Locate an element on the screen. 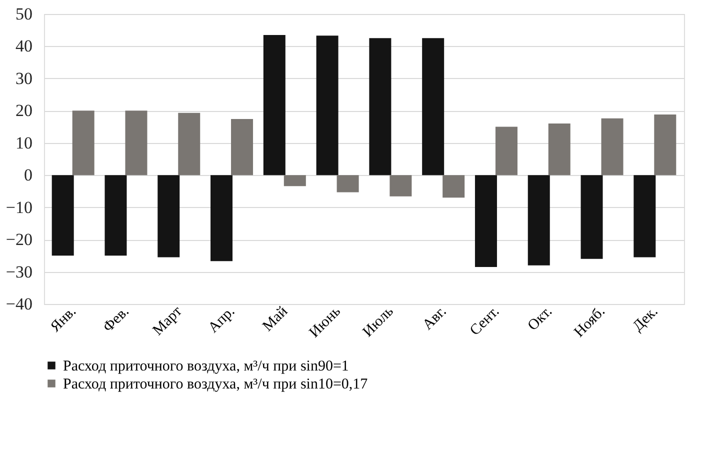 This screenshot has height=452, width=719. y-tick-label: 50 is located at coordinates (24, 14).